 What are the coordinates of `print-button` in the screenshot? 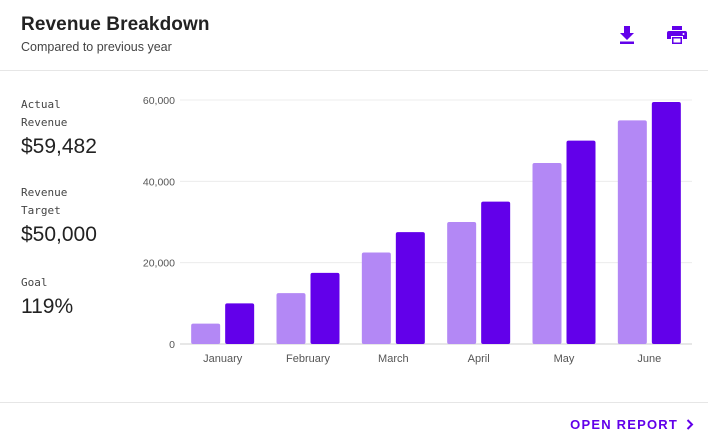 It's located at (677, 35).